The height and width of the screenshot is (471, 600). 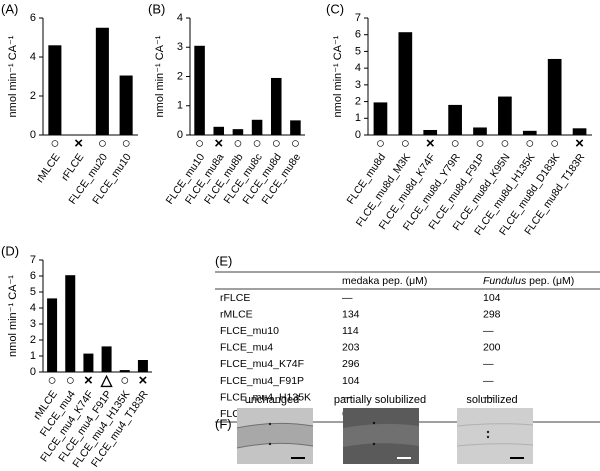 I want to click on table-cell: 203, so click(x=351, y=348).